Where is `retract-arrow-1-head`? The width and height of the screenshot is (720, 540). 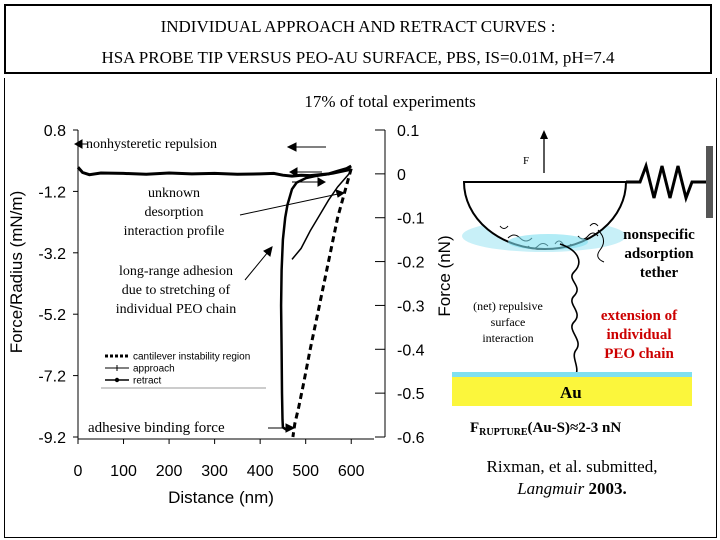
retract-arrow-1-head is located at coordinates (291, 147).